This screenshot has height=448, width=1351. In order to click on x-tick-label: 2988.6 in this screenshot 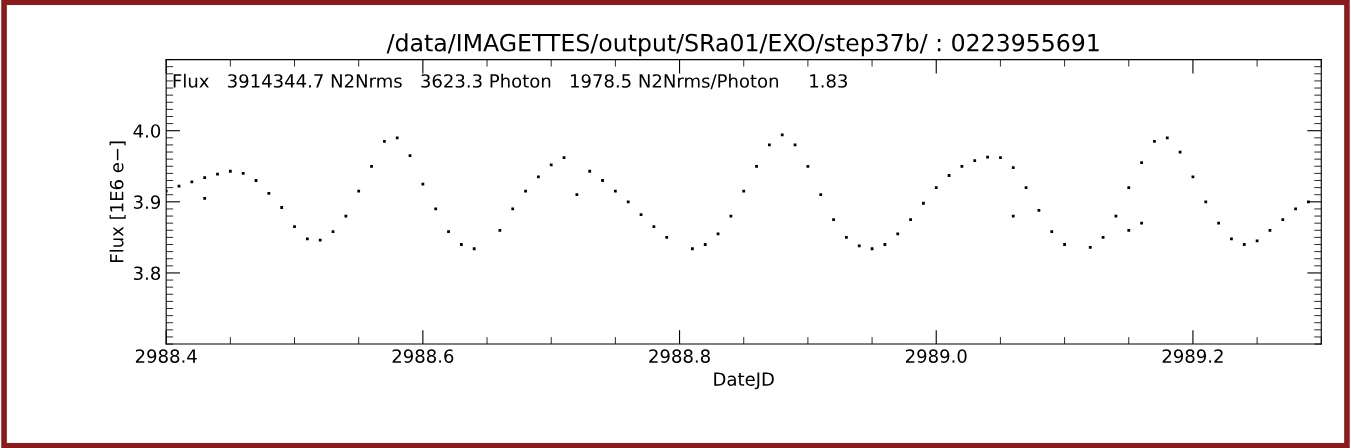, I will do `click(423, 356)`.